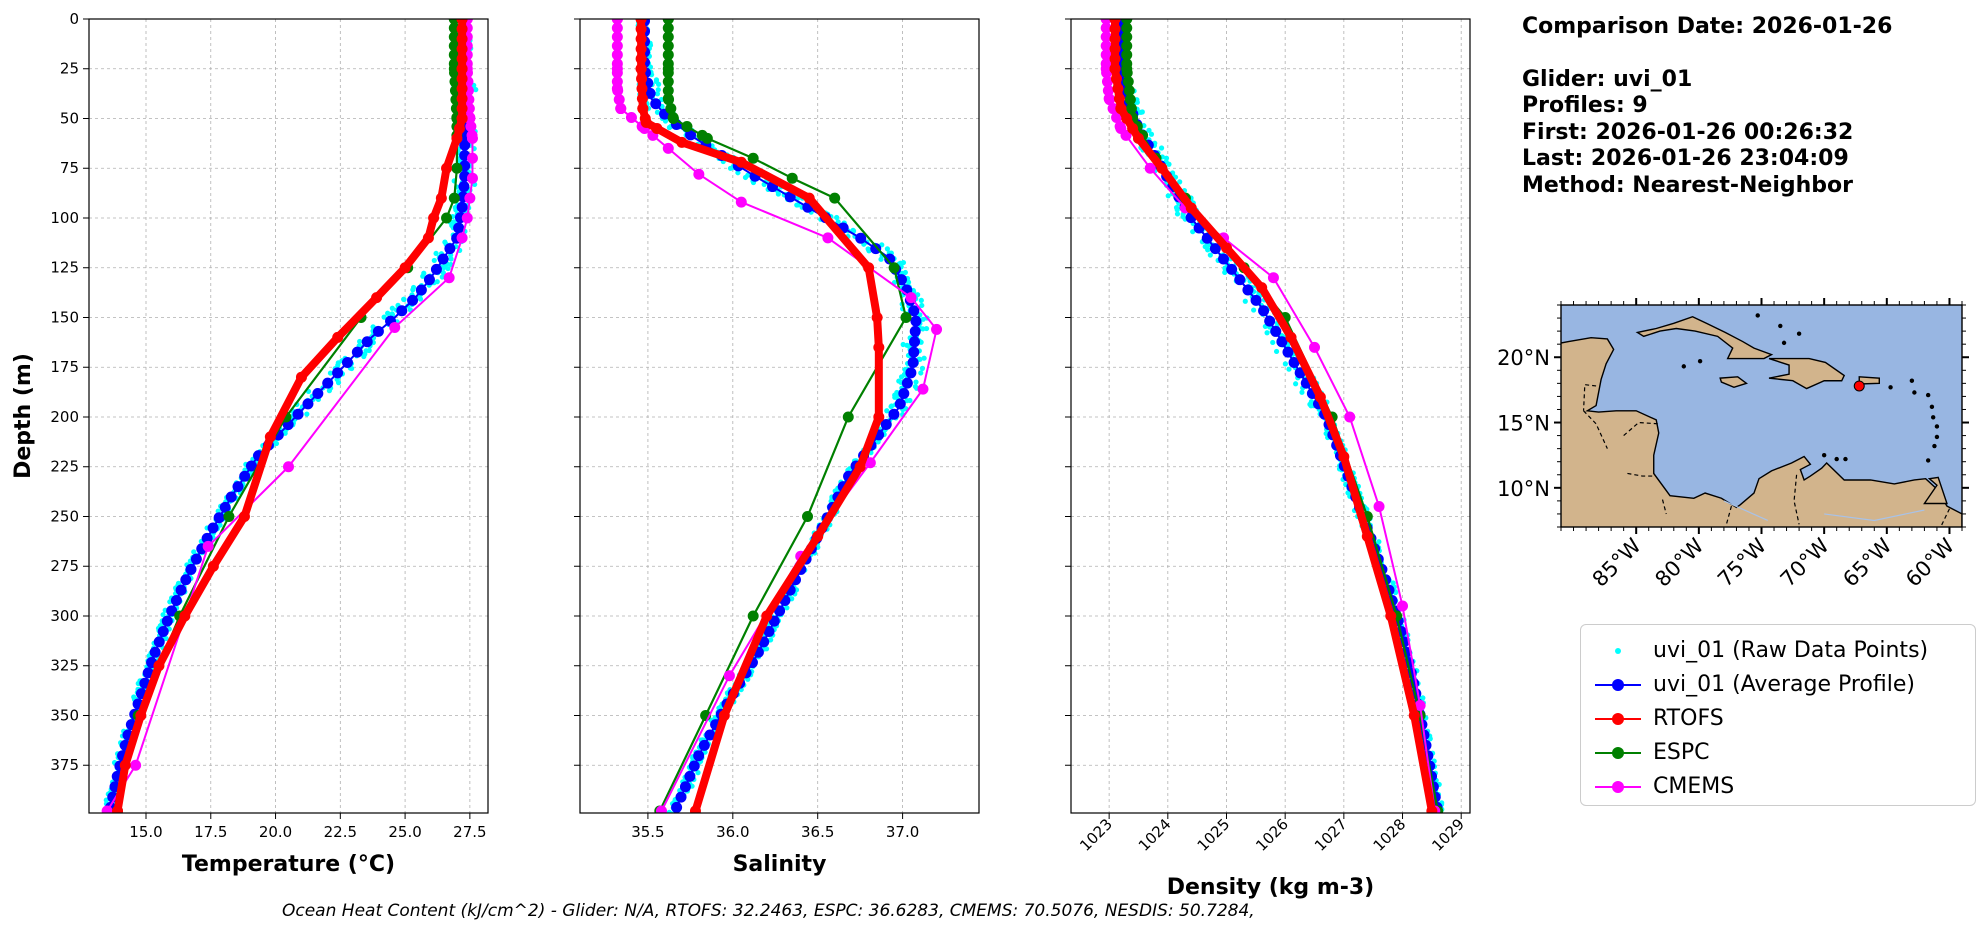 This screenshot has width=1978, height=934. I want to click on comparison-date: Comparison Date: 2026-01-26, so click(1707, 26).